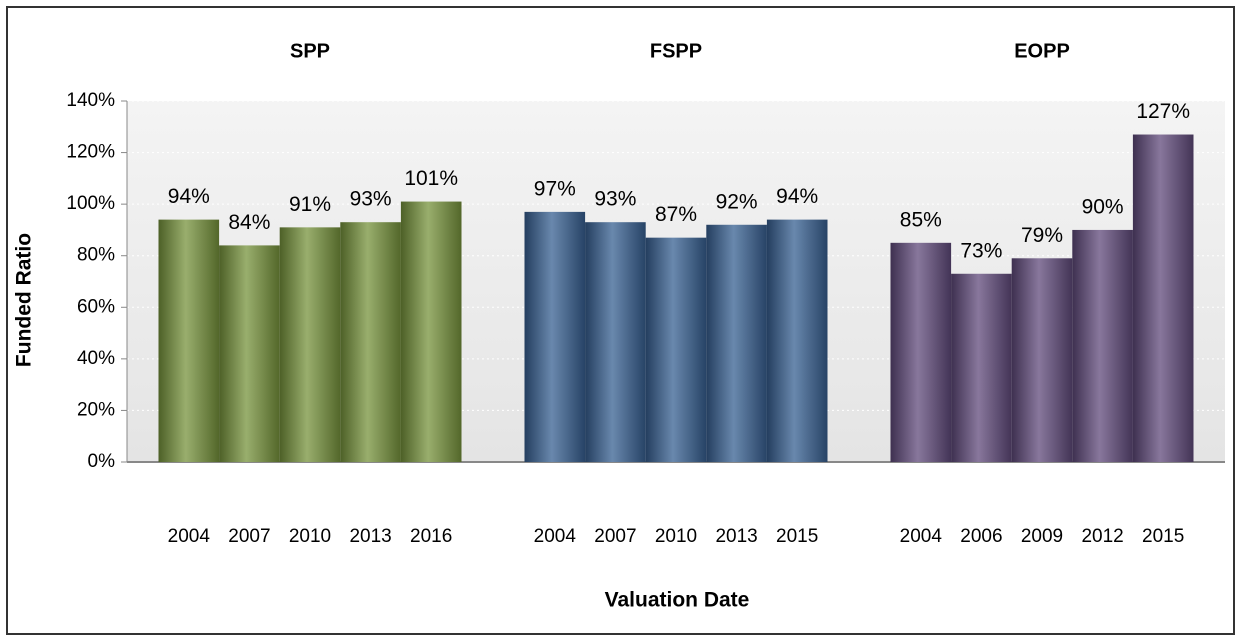 The image size is (1241, 641). I want to click on y-tick-label: 80%, so click(96, 255).